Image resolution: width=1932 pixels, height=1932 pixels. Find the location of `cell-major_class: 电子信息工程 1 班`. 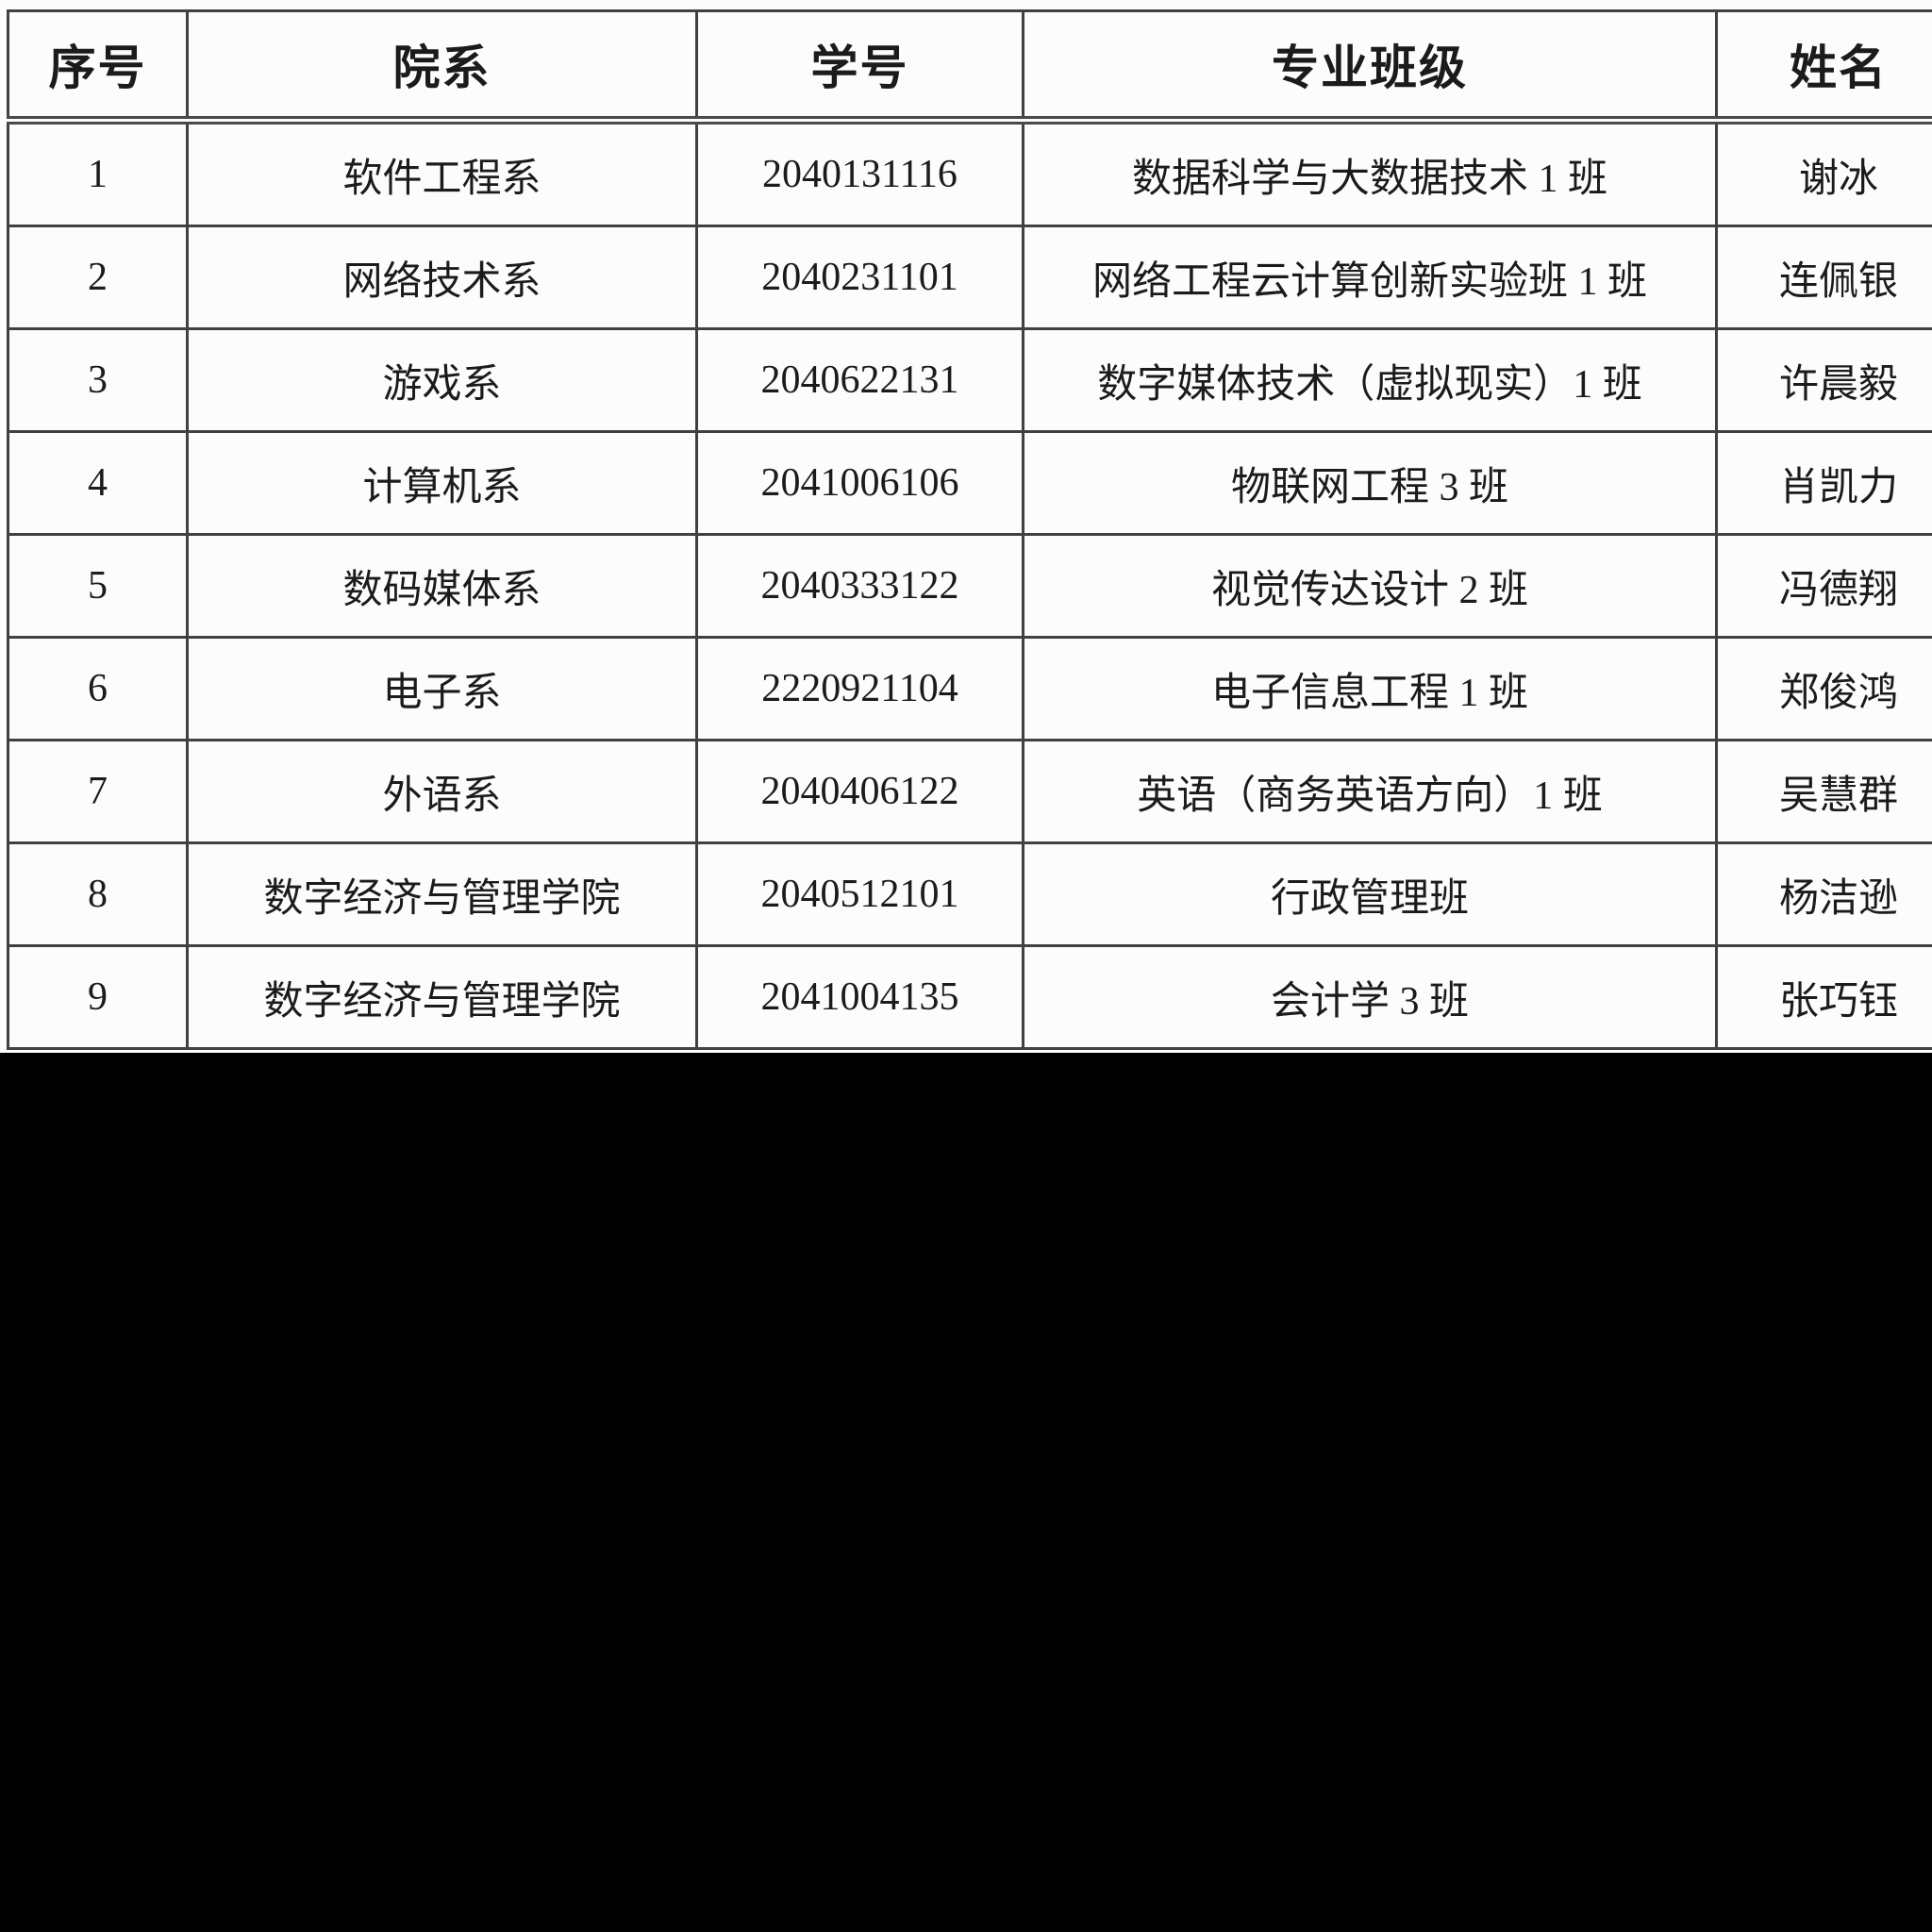

cell-major_class: 电子信息工程 1 班 is located at coordinates (1370, 688).